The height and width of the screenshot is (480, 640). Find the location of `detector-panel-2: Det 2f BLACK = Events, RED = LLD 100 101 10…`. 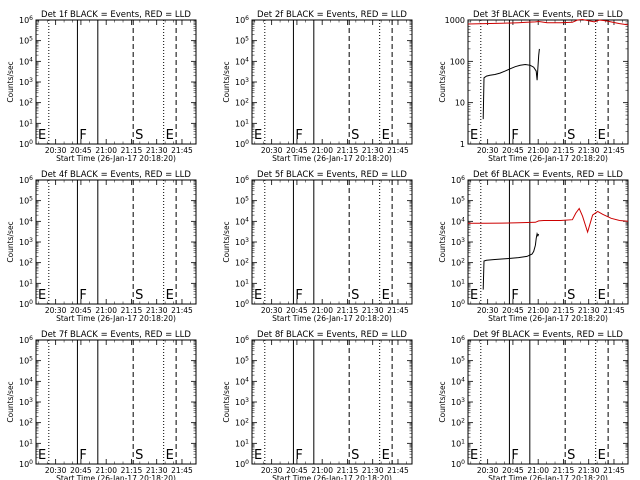

detector-panel-2: Det 2f BLACK = Events, RED = LLD 100 101 10… is located at coordinates (317, 86).